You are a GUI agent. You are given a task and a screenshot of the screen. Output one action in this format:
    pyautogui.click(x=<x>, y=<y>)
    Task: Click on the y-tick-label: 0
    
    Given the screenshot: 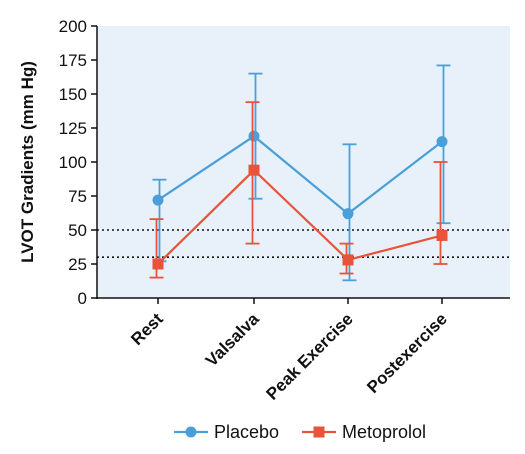 What is the action you would take?
    pyautogui.click(x=82, y=298)
    